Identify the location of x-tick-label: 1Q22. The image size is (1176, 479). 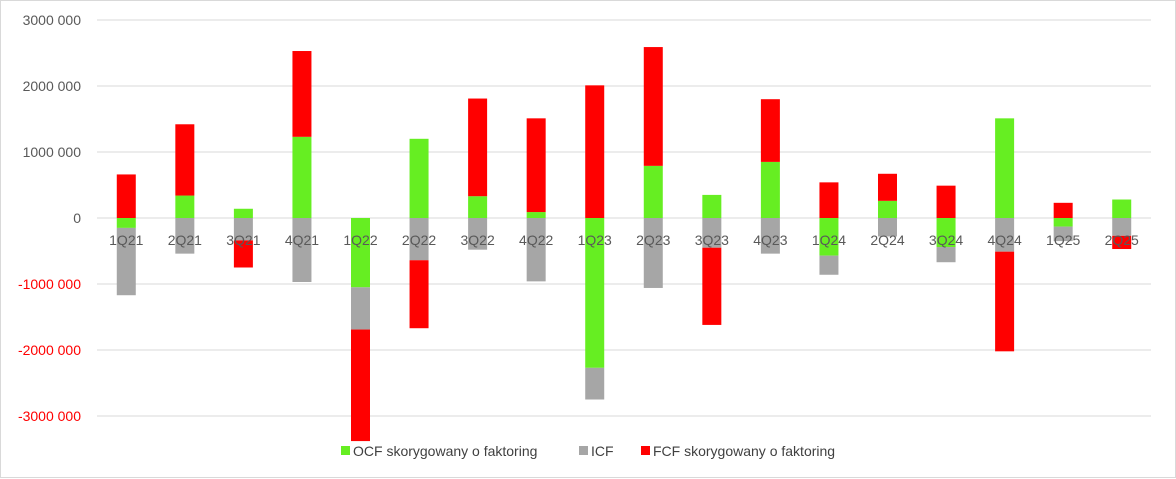
(360, 240).